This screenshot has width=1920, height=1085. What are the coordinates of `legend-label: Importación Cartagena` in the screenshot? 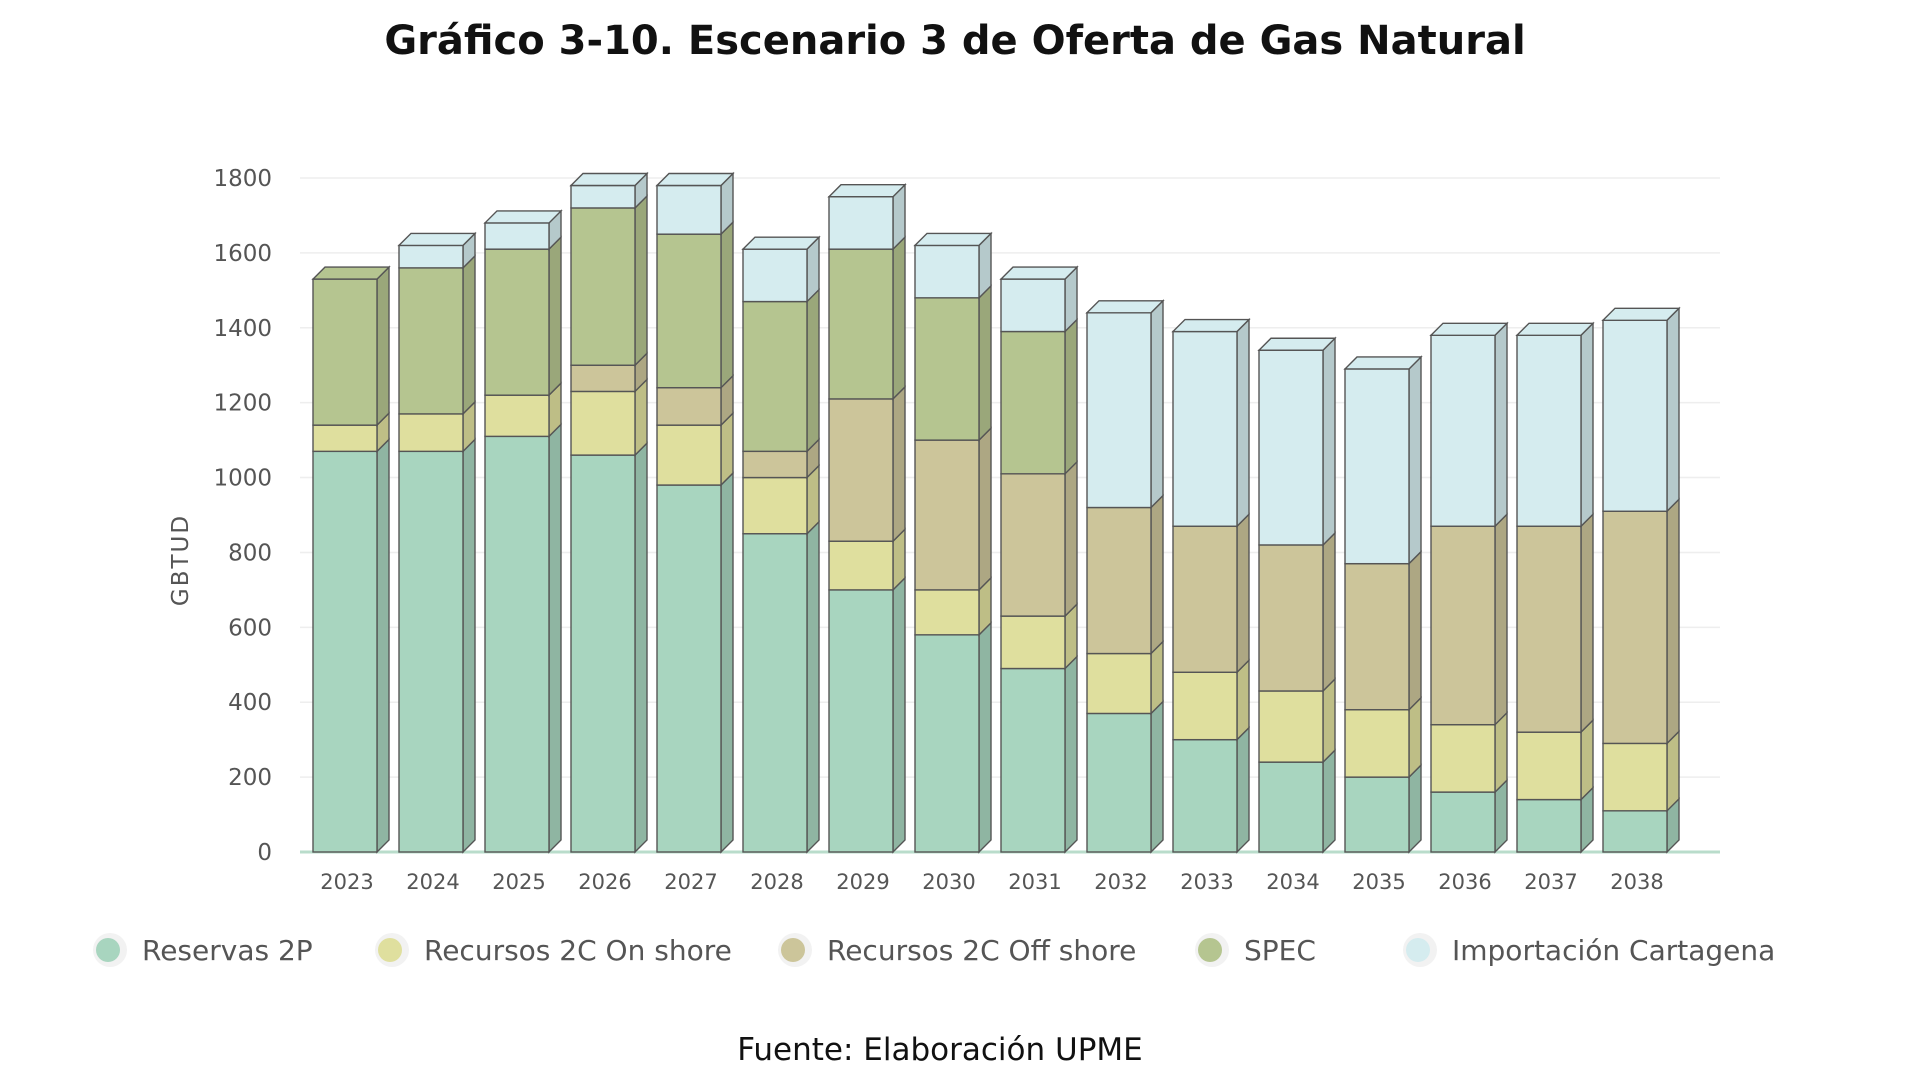 It's located at (1613, 950).